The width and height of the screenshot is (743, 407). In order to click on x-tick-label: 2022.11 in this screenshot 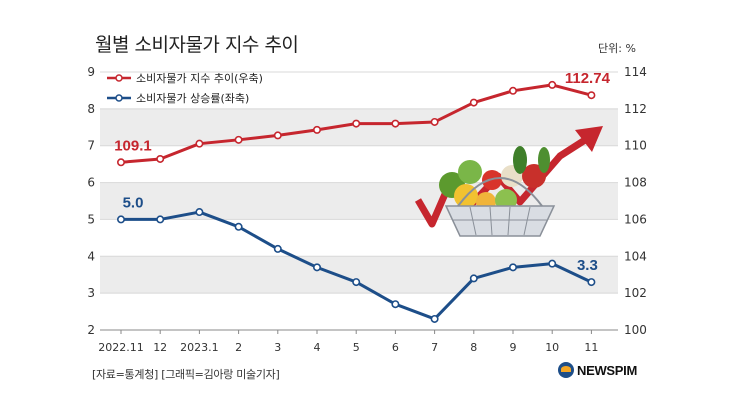, I will do `click(121, 347)`.